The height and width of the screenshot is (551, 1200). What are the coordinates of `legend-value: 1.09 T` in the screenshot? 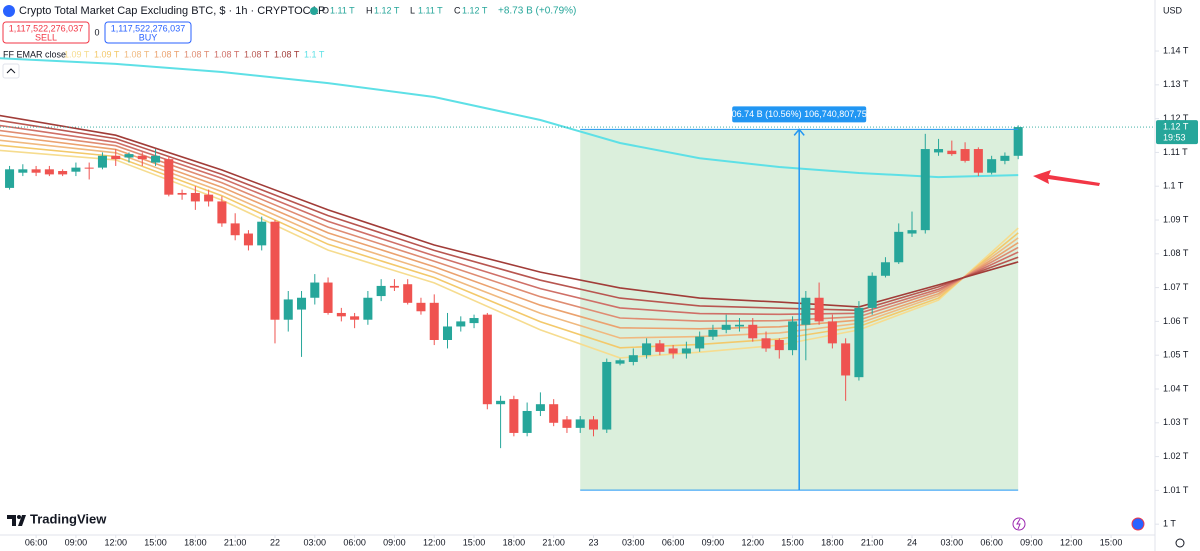 It's located at (77, 54).